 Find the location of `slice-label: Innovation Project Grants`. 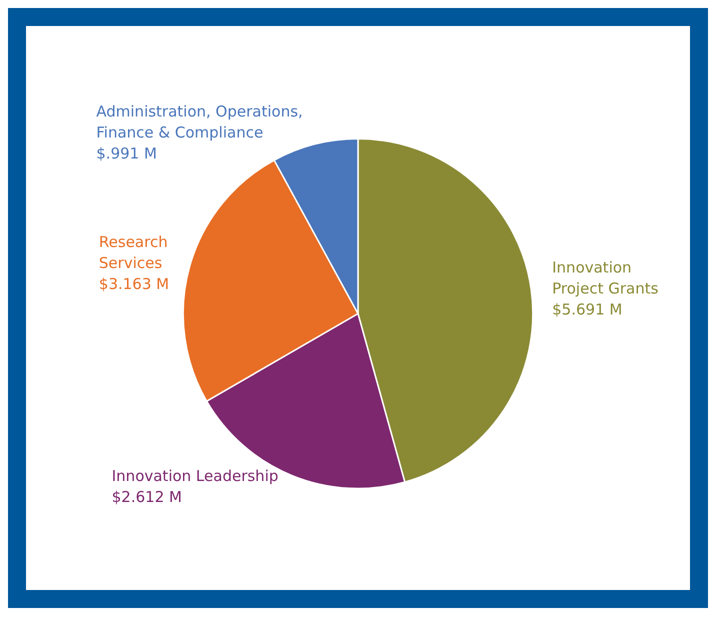

slice-label: Innovation Project Grants is located at coordinates (605, 278).